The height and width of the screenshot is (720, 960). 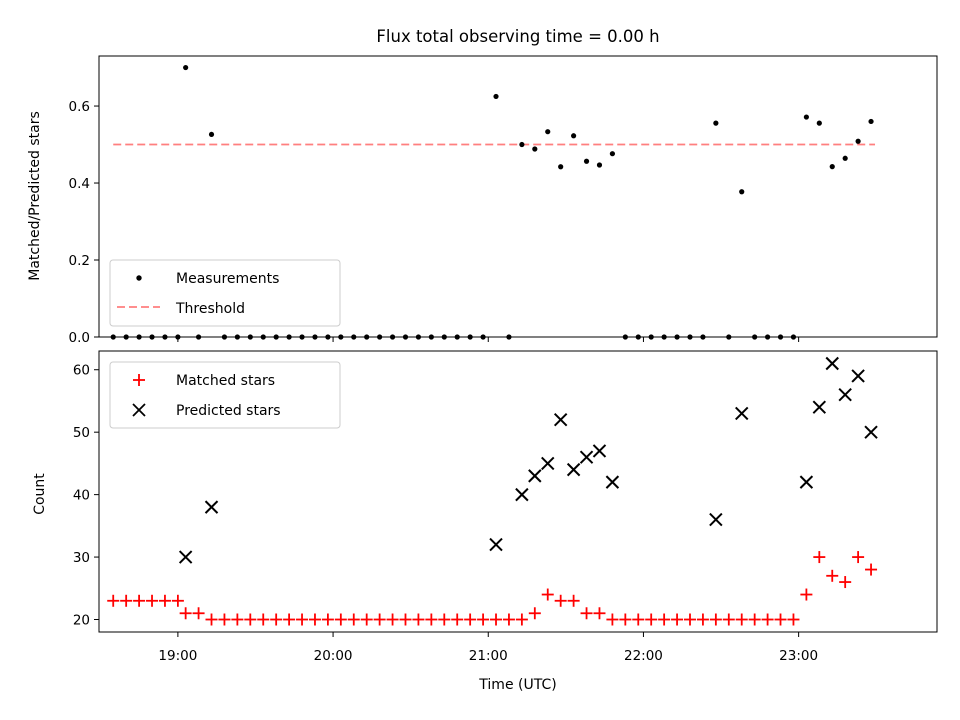 I want to click on count-y-tick-label: 20, so click(x=81, y=621).